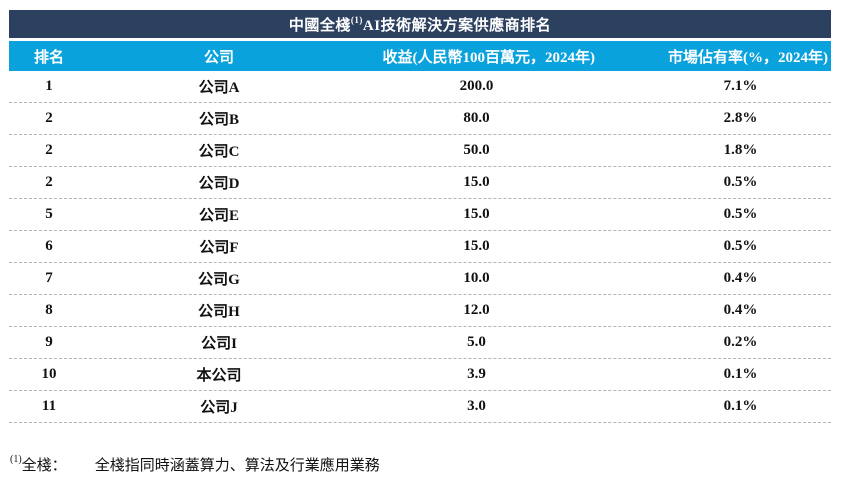 The image size is (847, 493). What do you see at coordinates (740, 342) in the screenshot?
I see `market-share-cell: 0.2%` at bounding box center [740, 342].